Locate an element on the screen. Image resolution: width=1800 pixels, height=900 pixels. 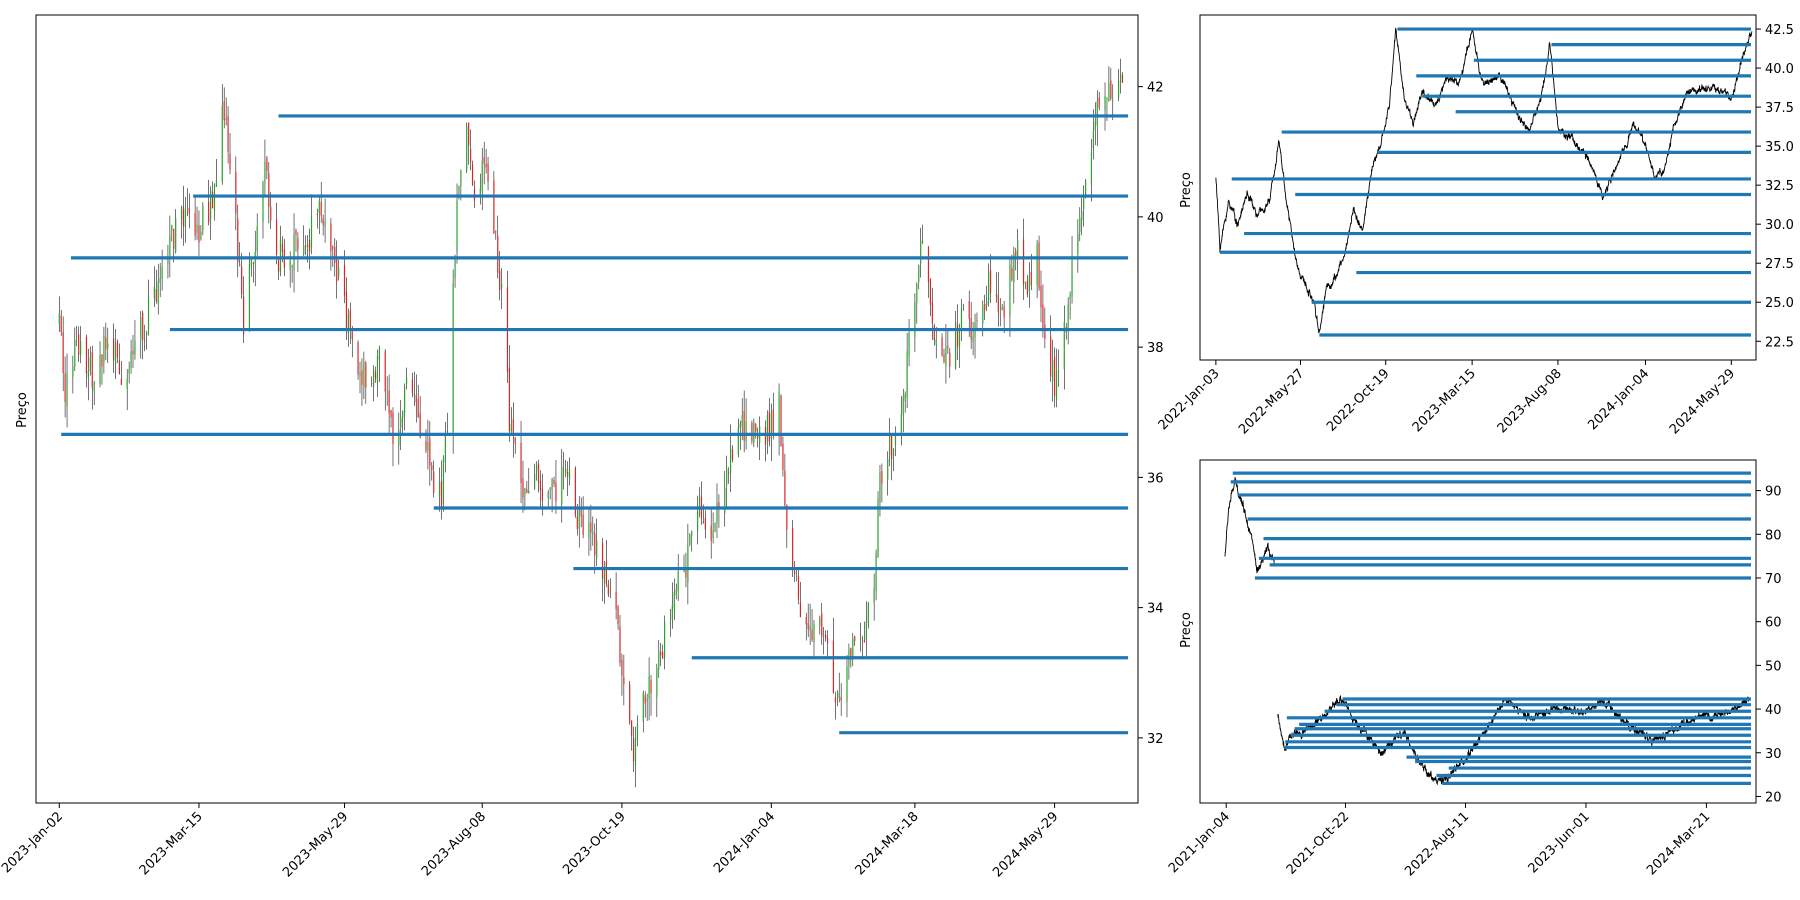
y-tick-label: 32 is located at coordinates (1155, 739).